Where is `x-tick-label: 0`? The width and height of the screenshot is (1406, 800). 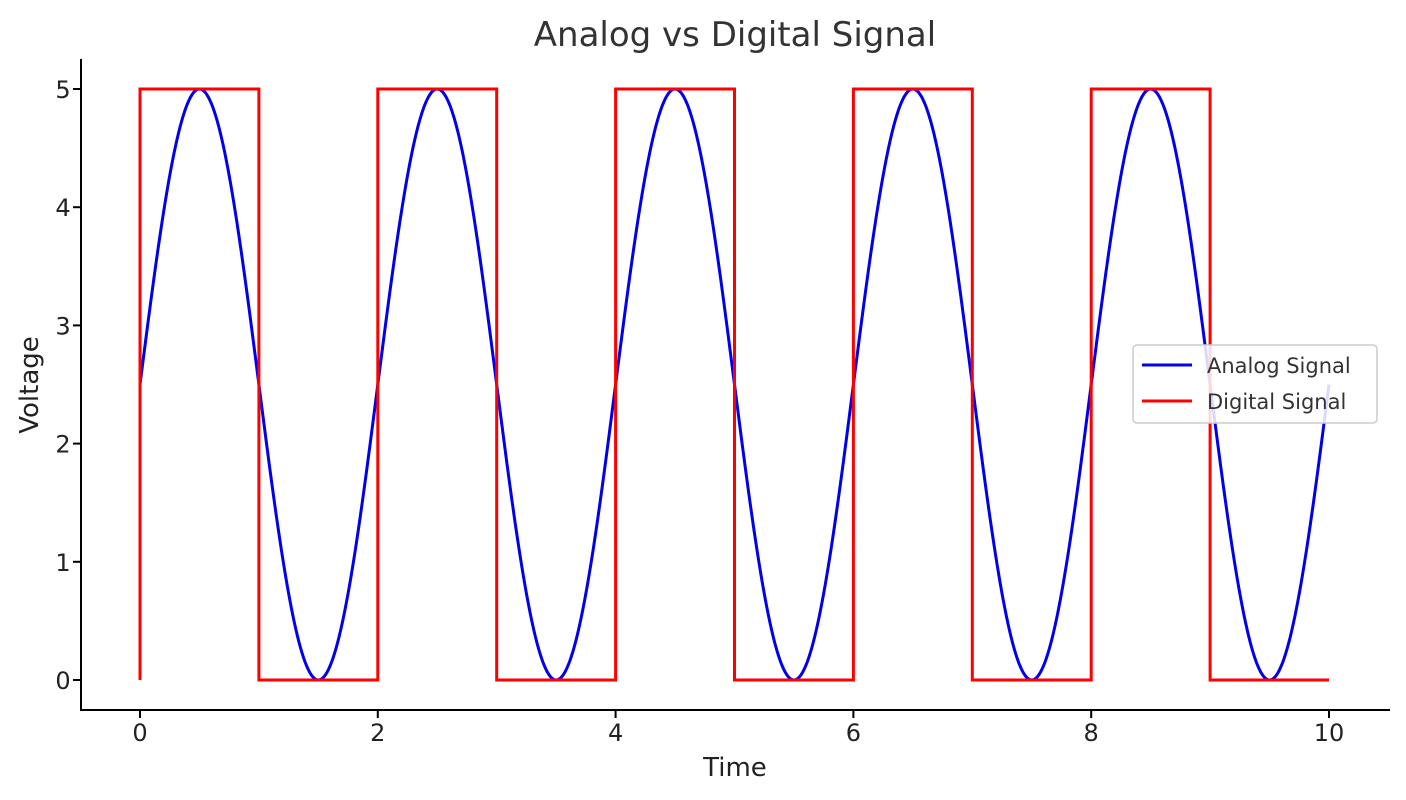
x-tick-label: 0 is located at coordinates (139, 733).